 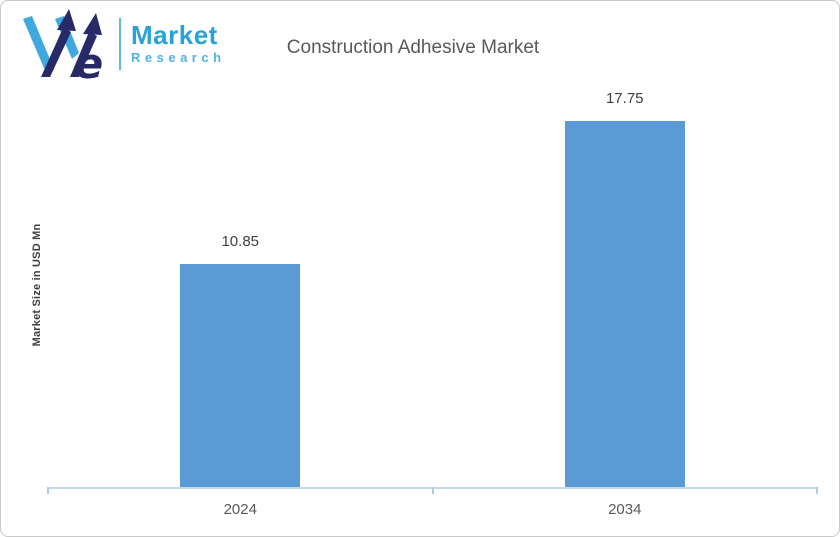 What do you see at coordinates (123, 44) in the screenshot?
I see `brand-logo: e Market Research` at bounding box center [123, 44].